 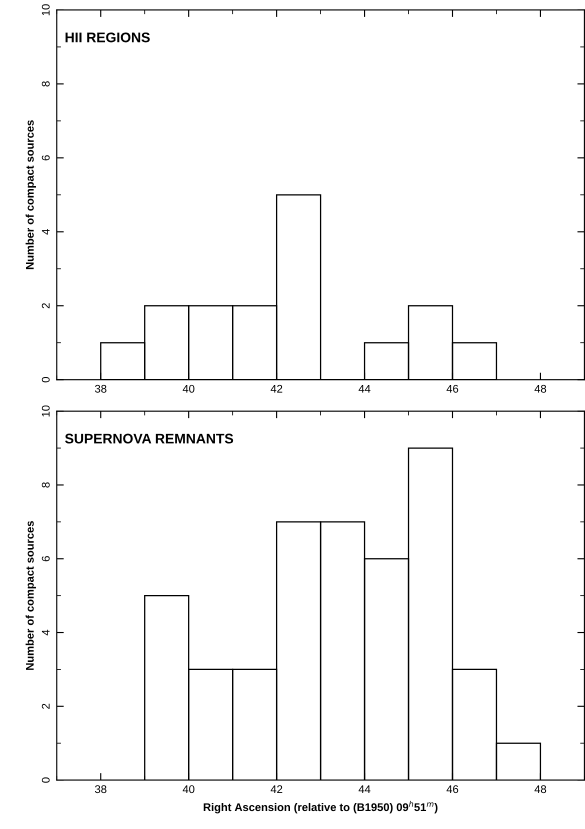 I want to click on x-axis-title: Right Ascension (relative to (B1950) 09$^{h}$51$^{m}$), so click(x=321, y=807).